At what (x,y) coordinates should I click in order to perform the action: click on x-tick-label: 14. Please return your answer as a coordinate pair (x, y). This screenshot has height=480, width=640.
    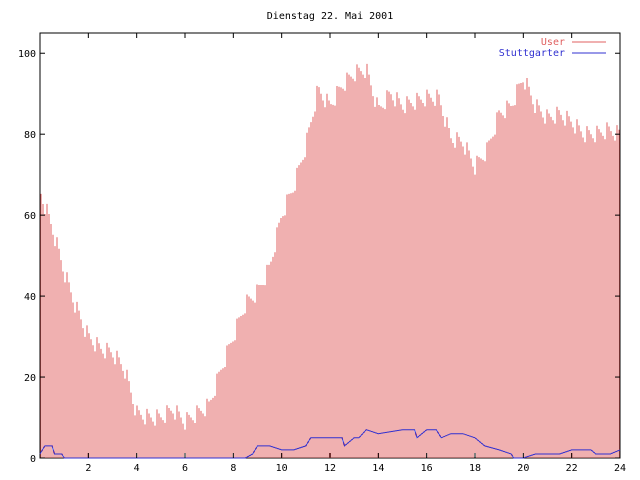
    Looking at the image, I should click on (378, 468).